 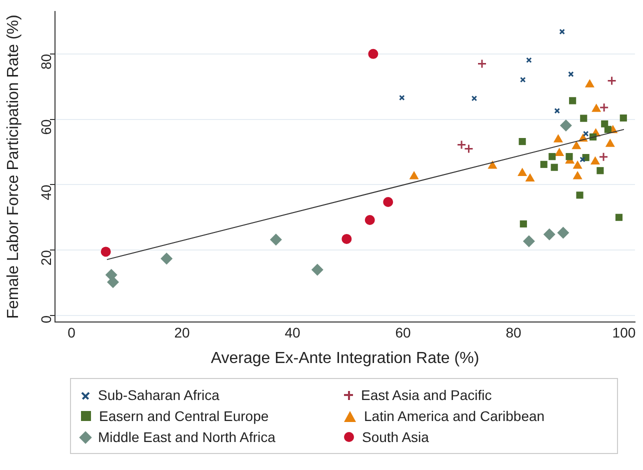 What do you see at coordinates (46, 62) in the screenshot?
I see `y-tick-label: 80` at bounding box center [46, 62].